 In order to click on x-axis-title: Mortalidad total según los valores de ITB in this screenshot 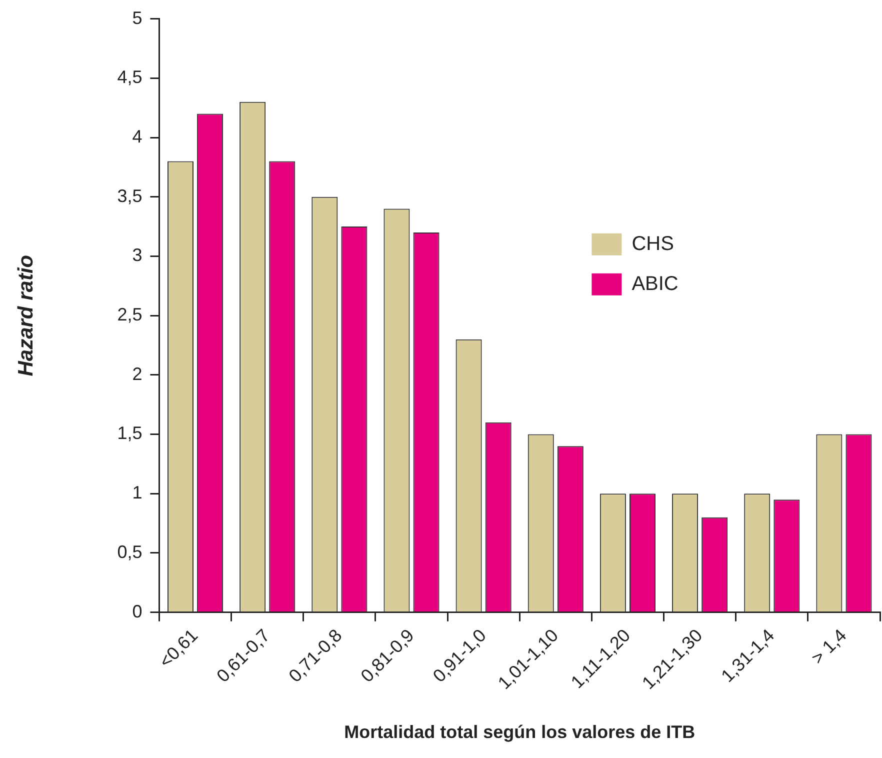, I will do `click(520, 732)`.